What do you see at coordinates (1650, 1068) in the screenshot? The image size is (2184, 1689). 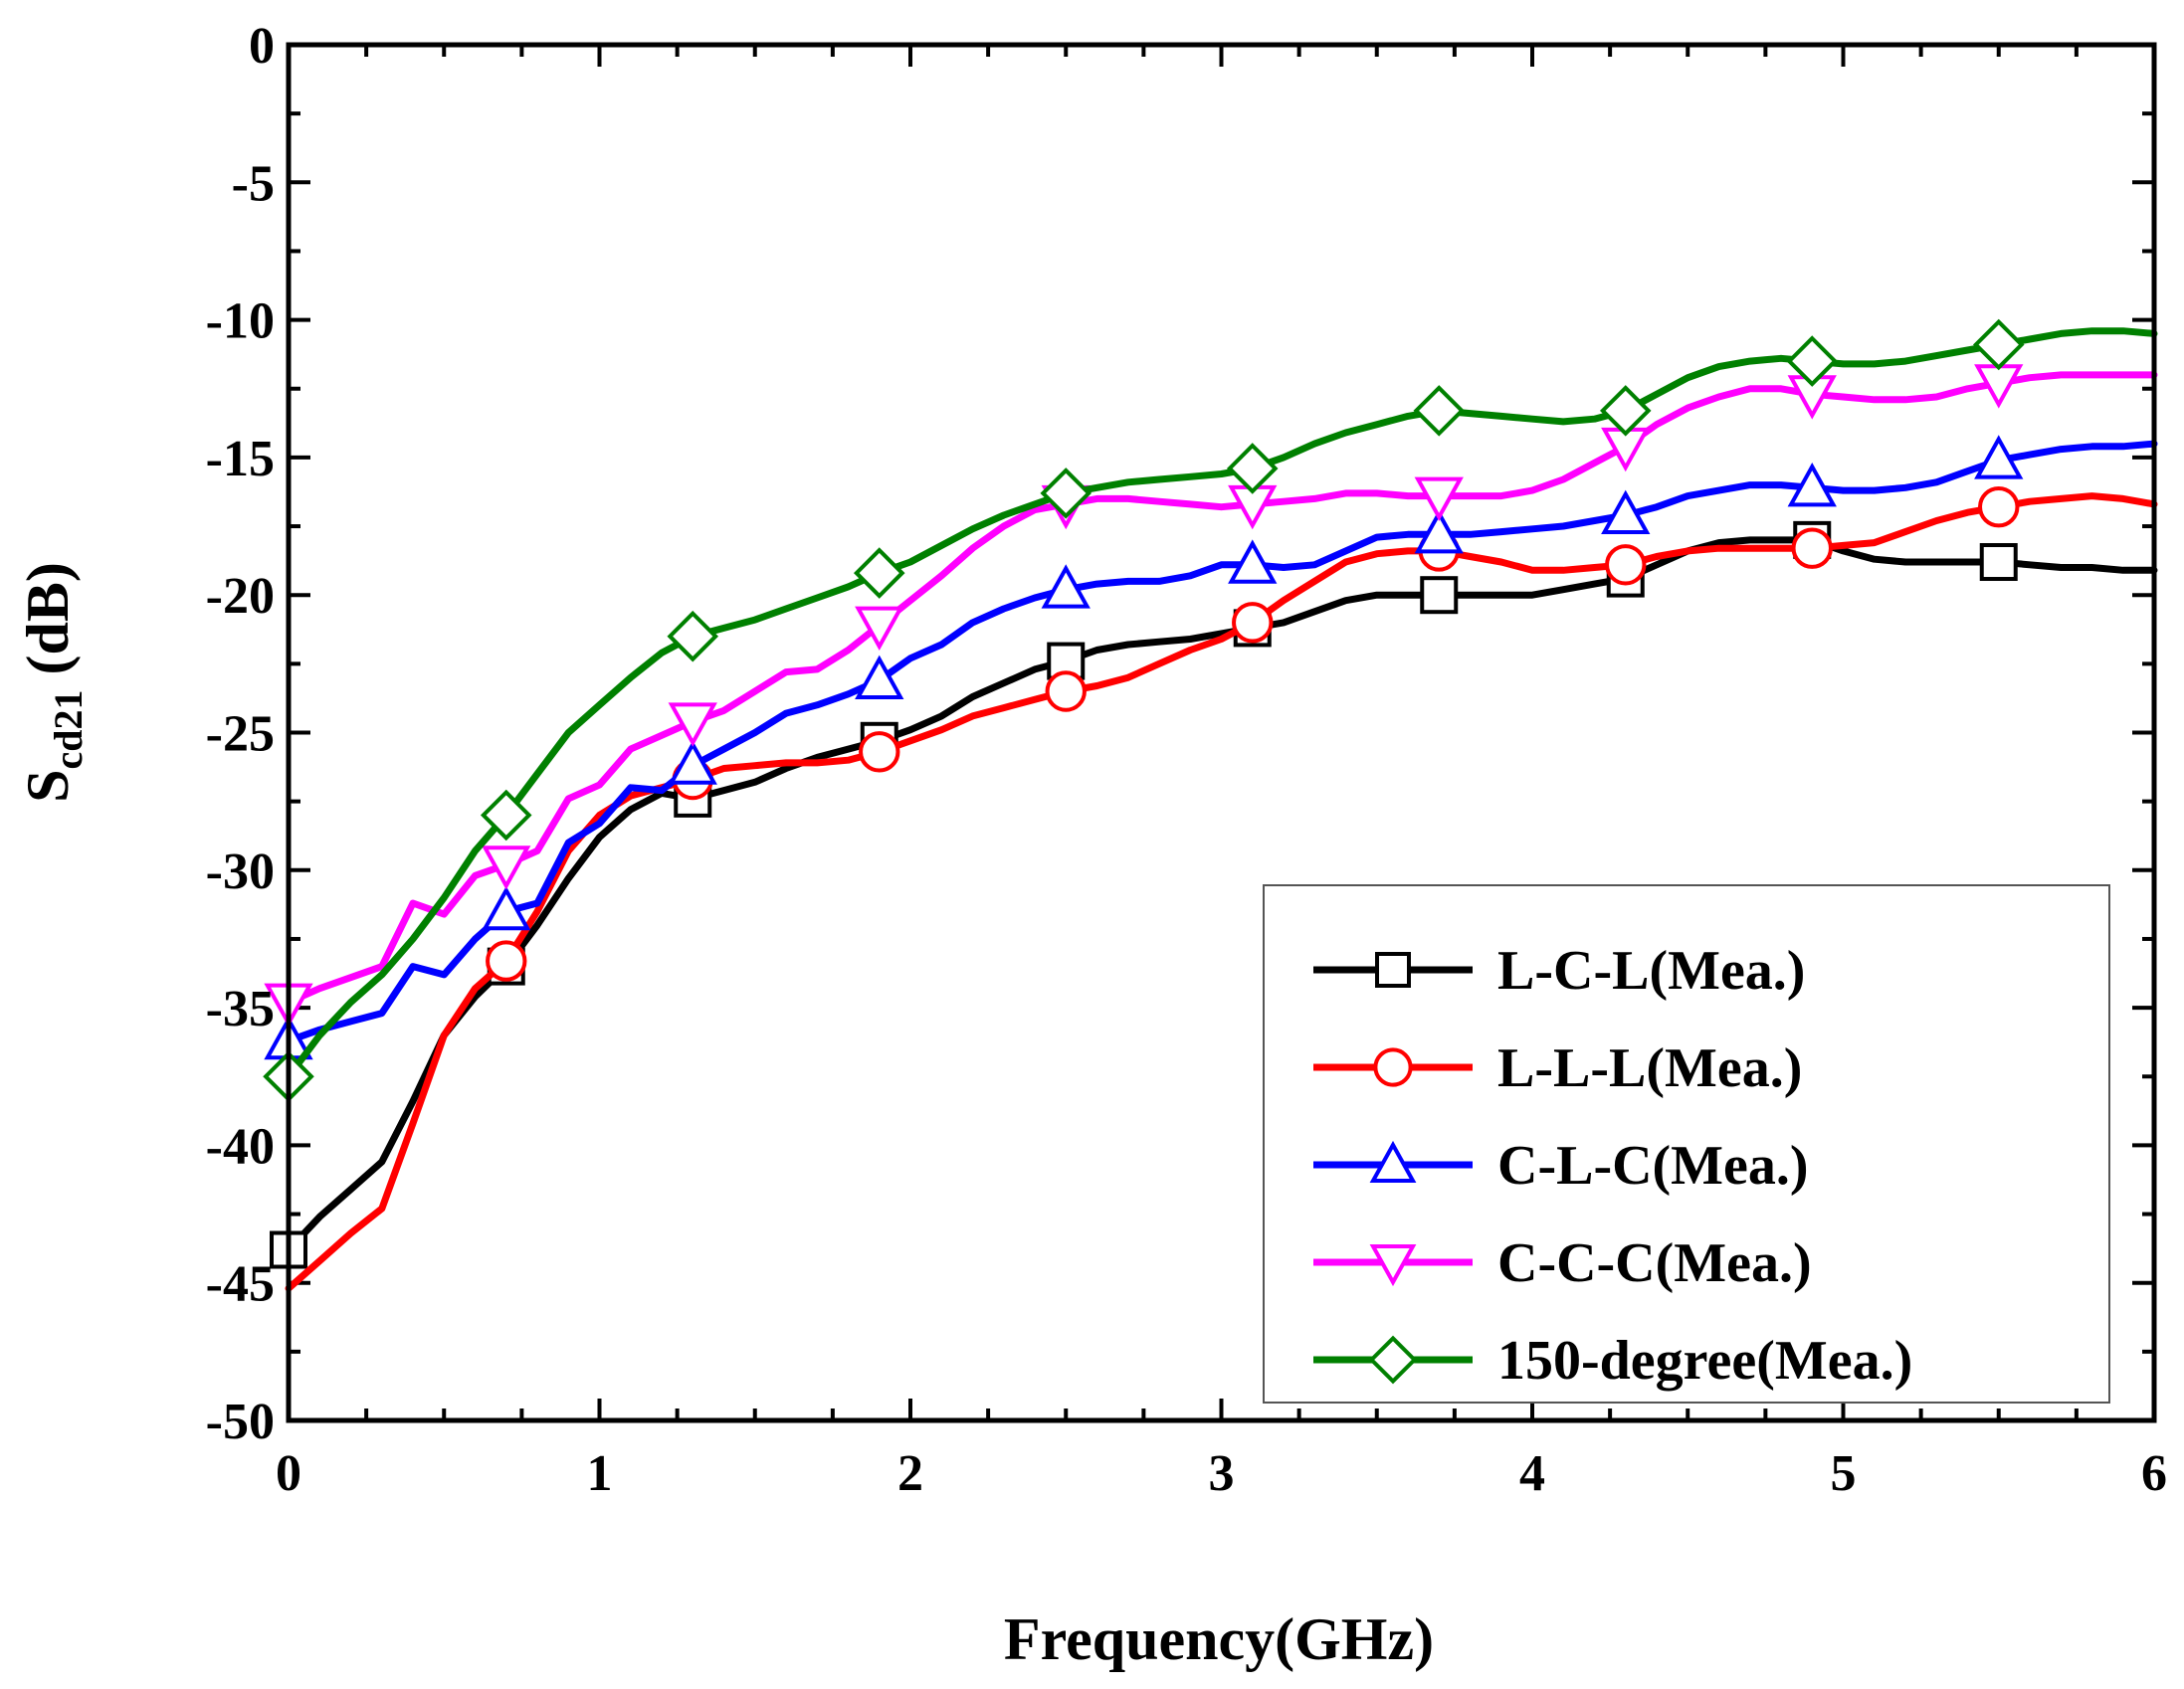 I see `legend-label: L-L-L(Mea.)` at bounding box center [1650, 1068].